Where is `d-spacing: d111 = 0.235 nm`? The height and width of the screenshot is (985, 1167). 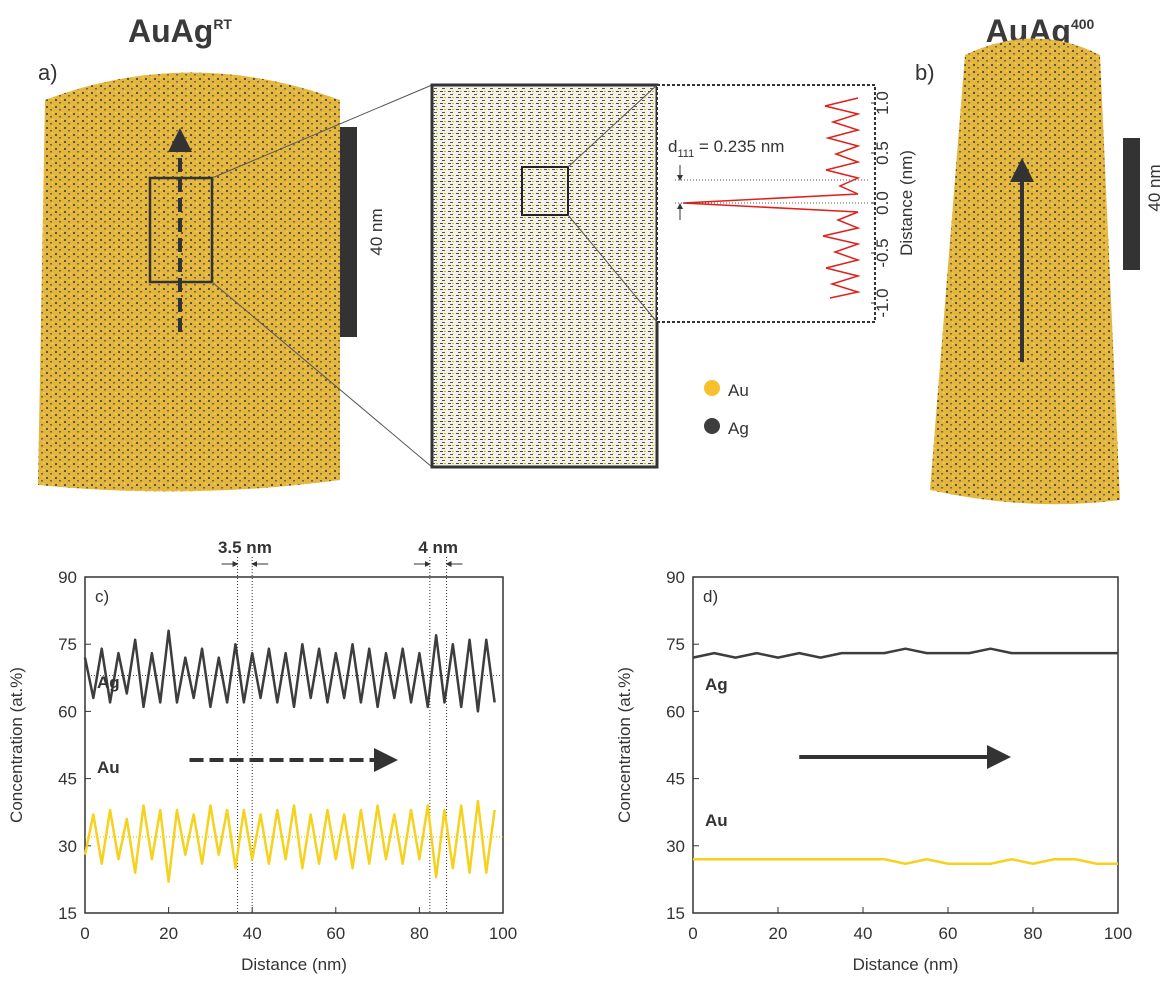 d-spacing: d111 = 0.235 nm is located at coordinates (726, 148).